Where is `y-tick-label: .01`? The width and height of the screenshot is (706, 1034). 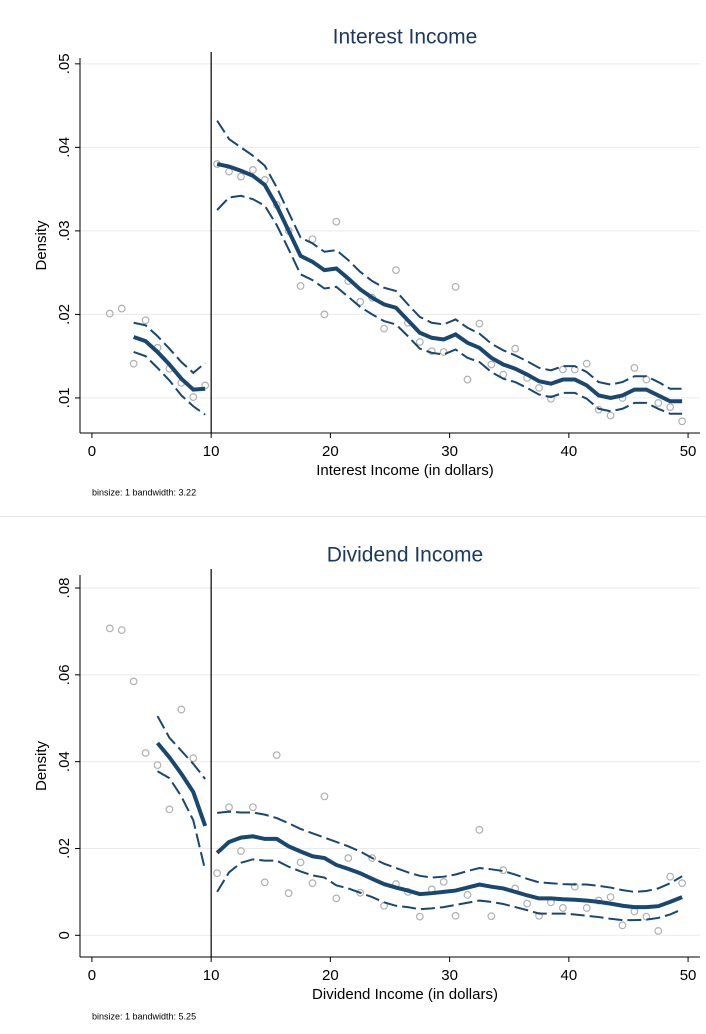 y-tick-label: .01 is located at coordinates (64, 397).